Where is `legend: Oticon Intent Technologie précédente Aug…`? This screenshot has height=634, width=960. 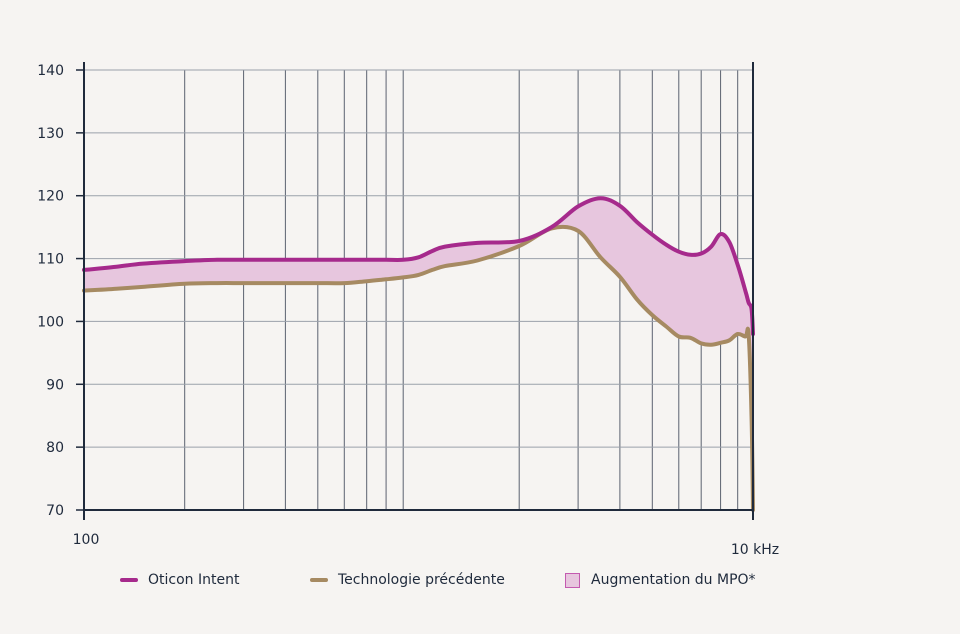
legend: Oticon Intent Technologie précédente Aug… is located at coordinates (480, 584).